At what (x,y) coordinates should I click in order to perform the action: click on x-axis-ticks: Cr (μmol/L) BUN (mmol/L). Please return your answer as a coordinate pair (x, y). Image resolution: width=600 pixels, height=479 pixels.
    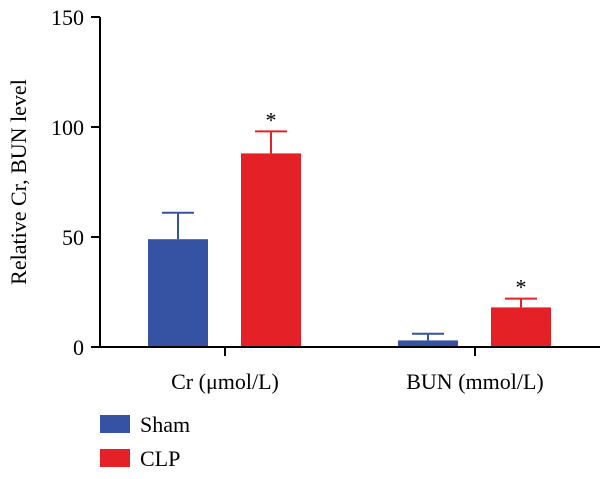
    Looking at the image, I should click on (357, 370).